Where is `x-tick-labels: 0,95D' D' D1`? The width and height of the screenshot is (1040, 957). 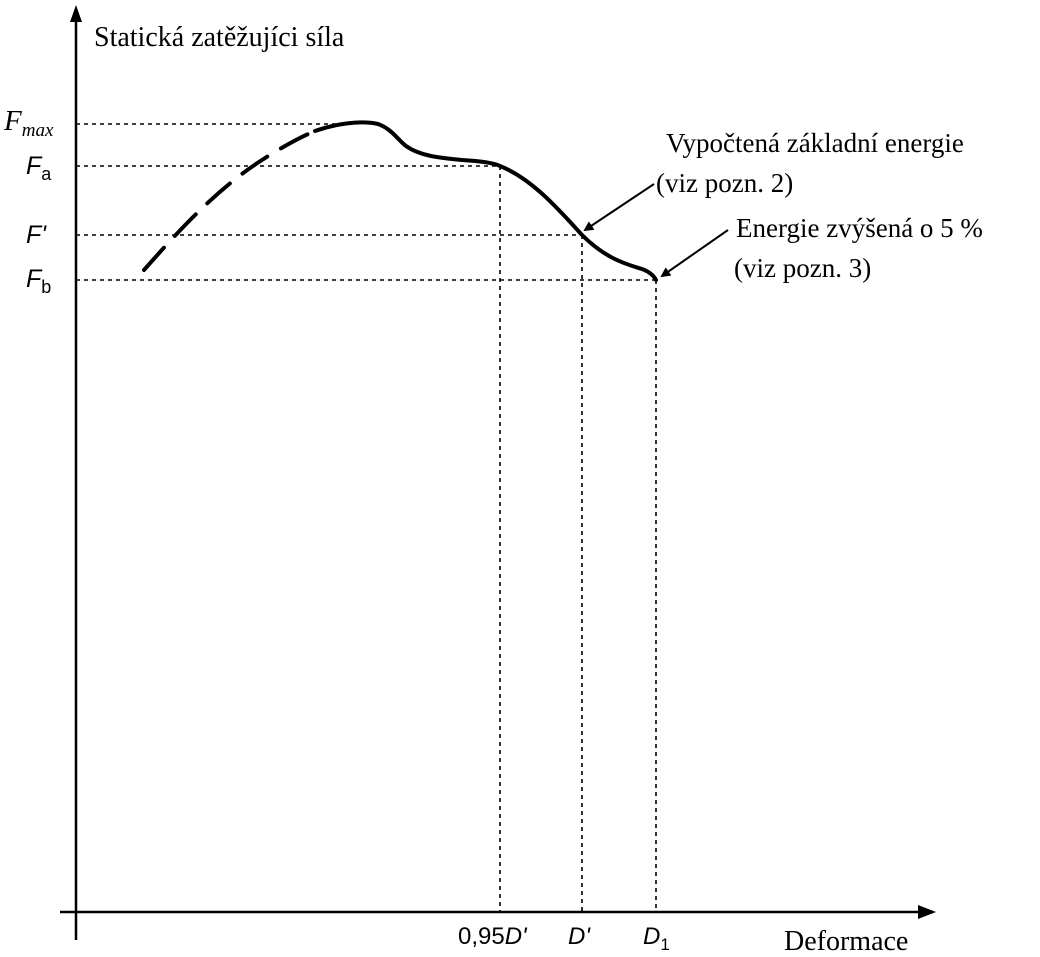 x-tick-labels: 0,95D' D' D1 is located at coordinates (564, 938).